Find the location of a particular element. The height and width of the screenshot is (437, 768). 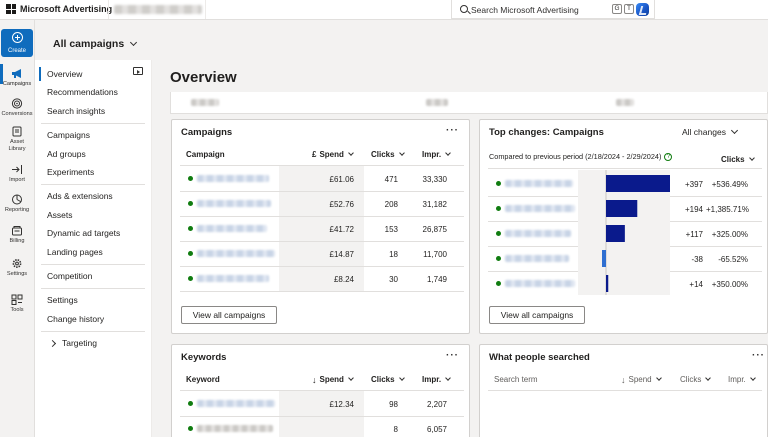

nav-item-dynamic-ad-targets: Dynamic ad targets is located at coordinates (84, 233).